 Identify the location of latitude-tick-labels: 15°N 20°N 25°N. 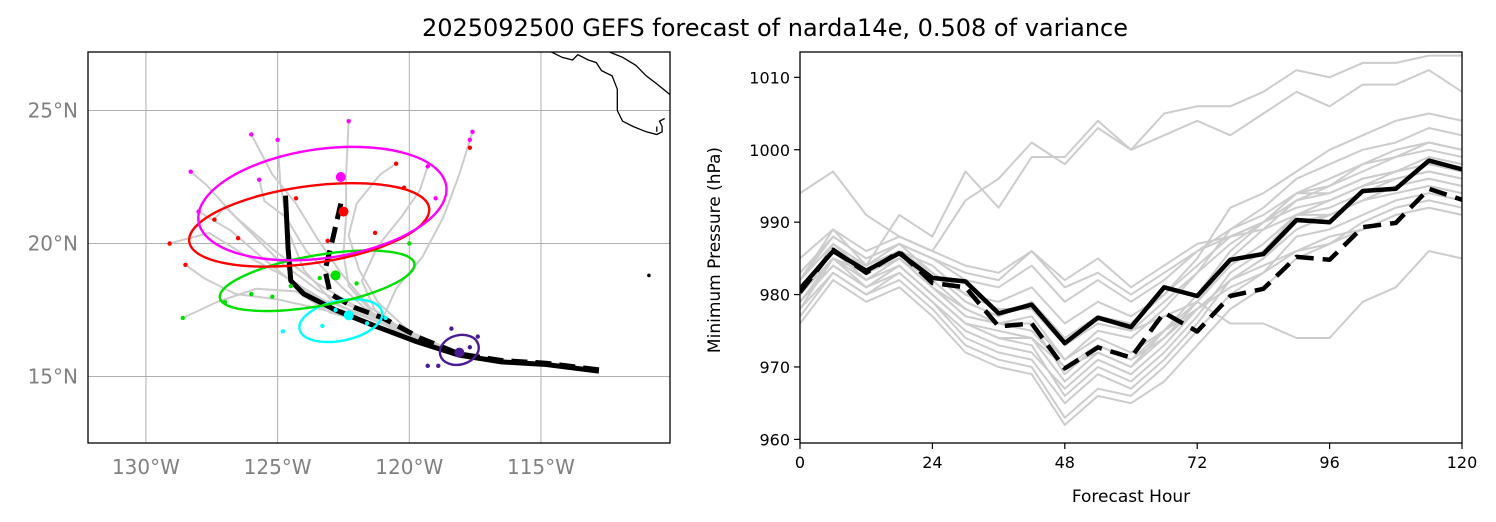
(53, 244).